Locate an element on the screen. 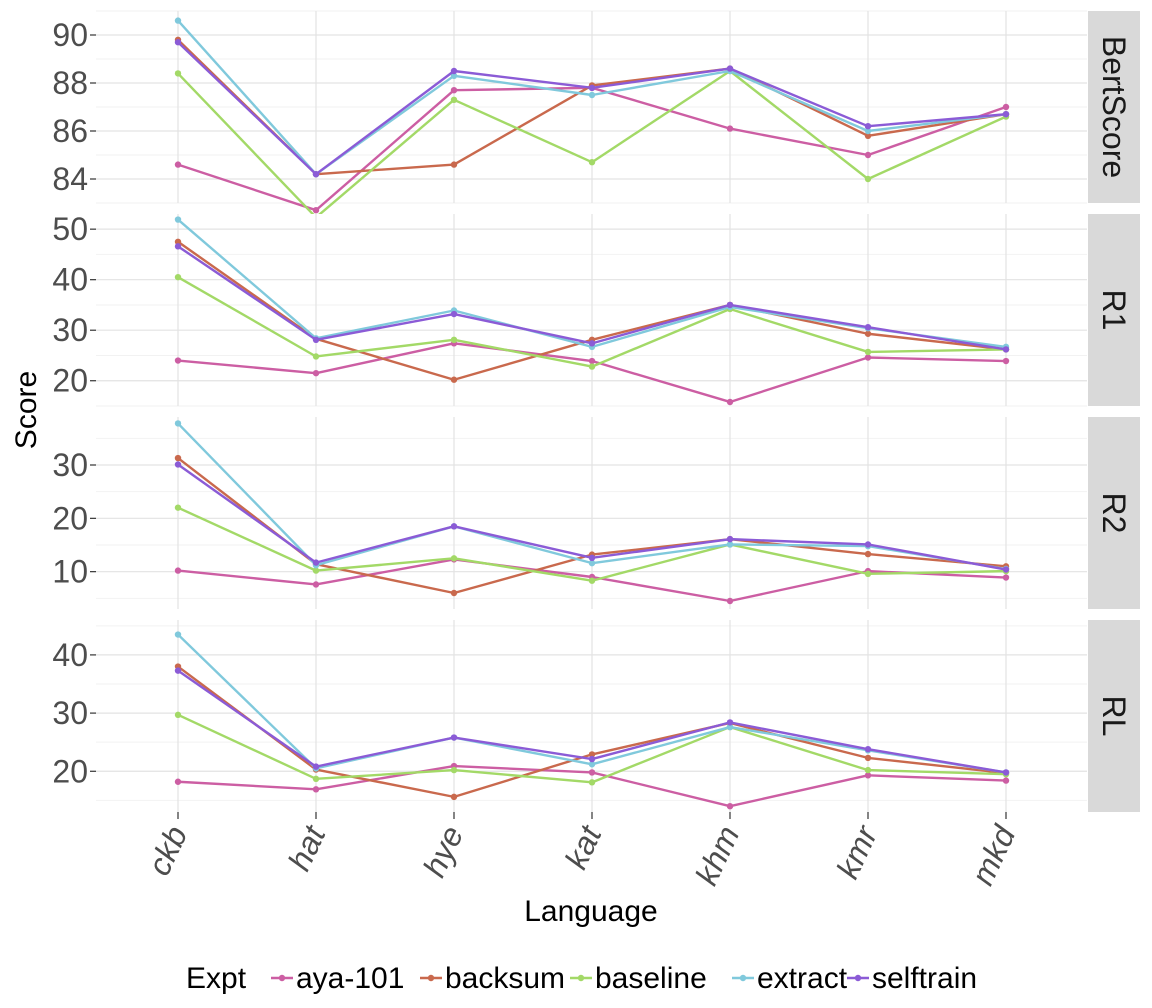  strip-label-rl: RL is located at coordinates (1114, 716).